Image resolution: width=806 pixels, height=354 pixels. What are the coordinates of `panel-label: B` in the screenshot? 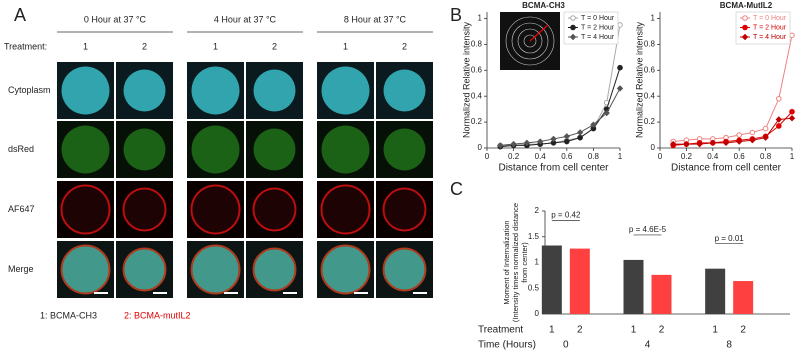 It's located at (456, 15).